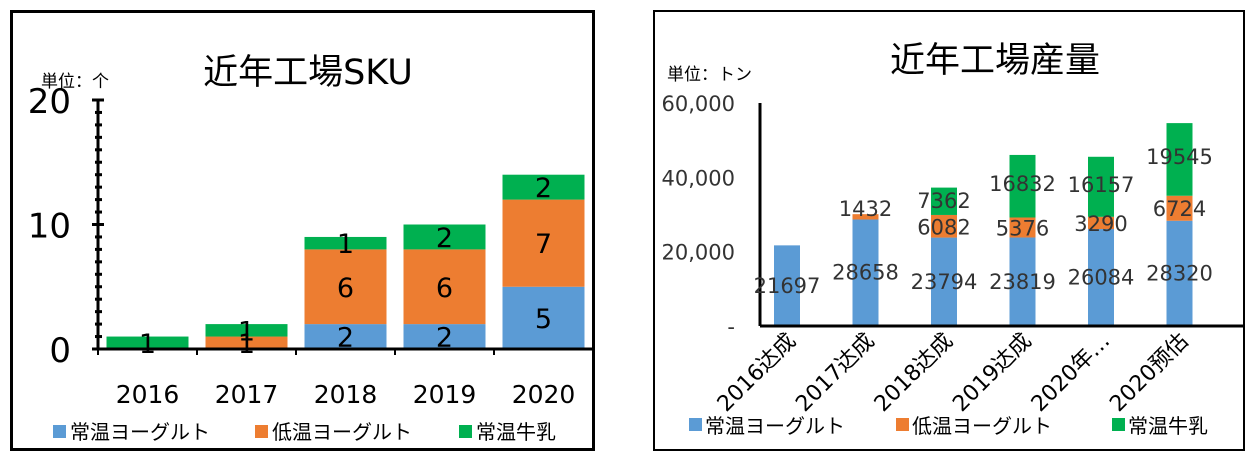  Describe the element at coordinates (757, 373) in the screenshot. I see `x-tick-label: 2016达成` at that location.